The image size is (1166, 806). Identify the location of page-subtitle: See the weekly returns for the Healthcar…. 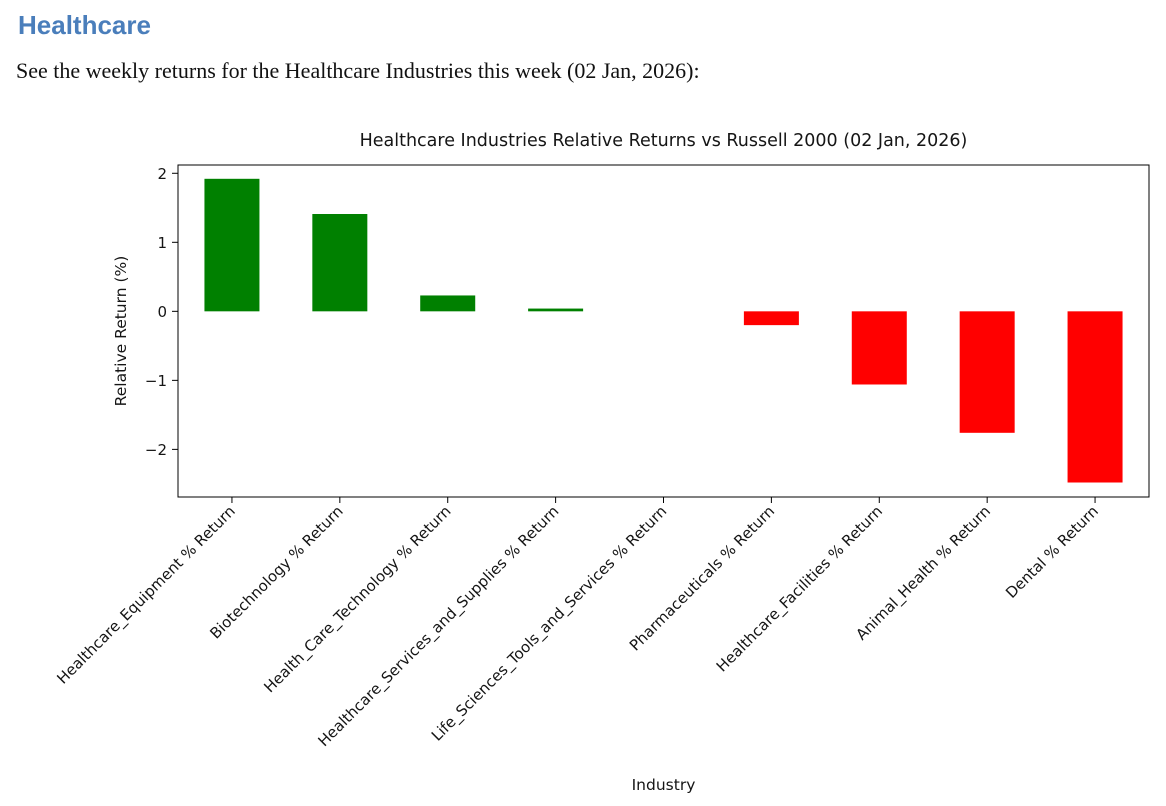
(358, 70).